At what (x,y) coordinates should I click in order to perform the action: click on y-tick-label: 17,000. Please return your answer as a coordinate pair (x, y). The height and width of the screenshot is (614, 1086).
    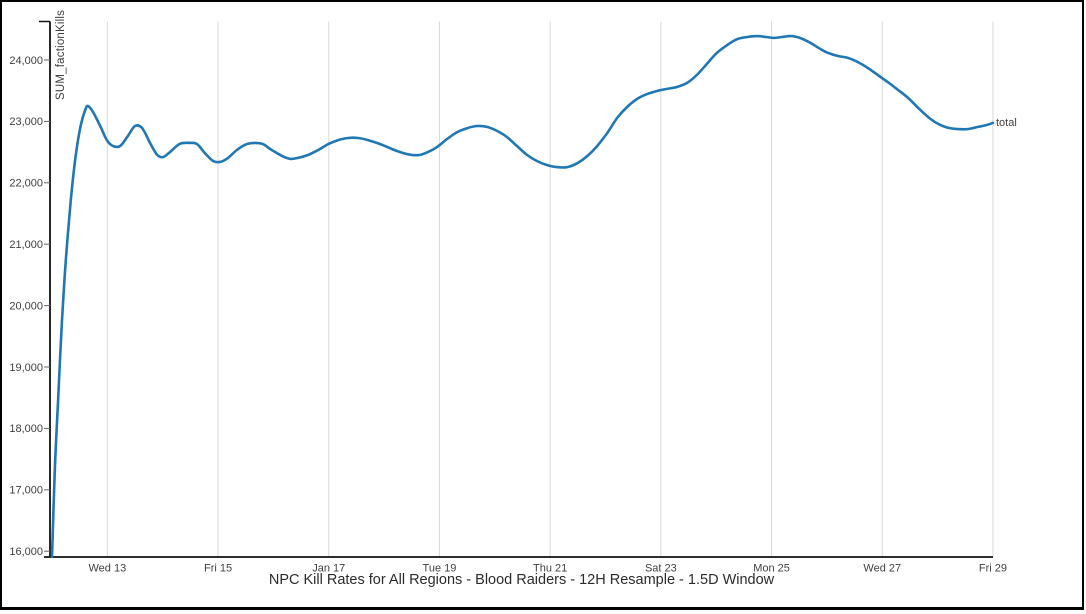
    Looking at the image, I should click on (26, 491).